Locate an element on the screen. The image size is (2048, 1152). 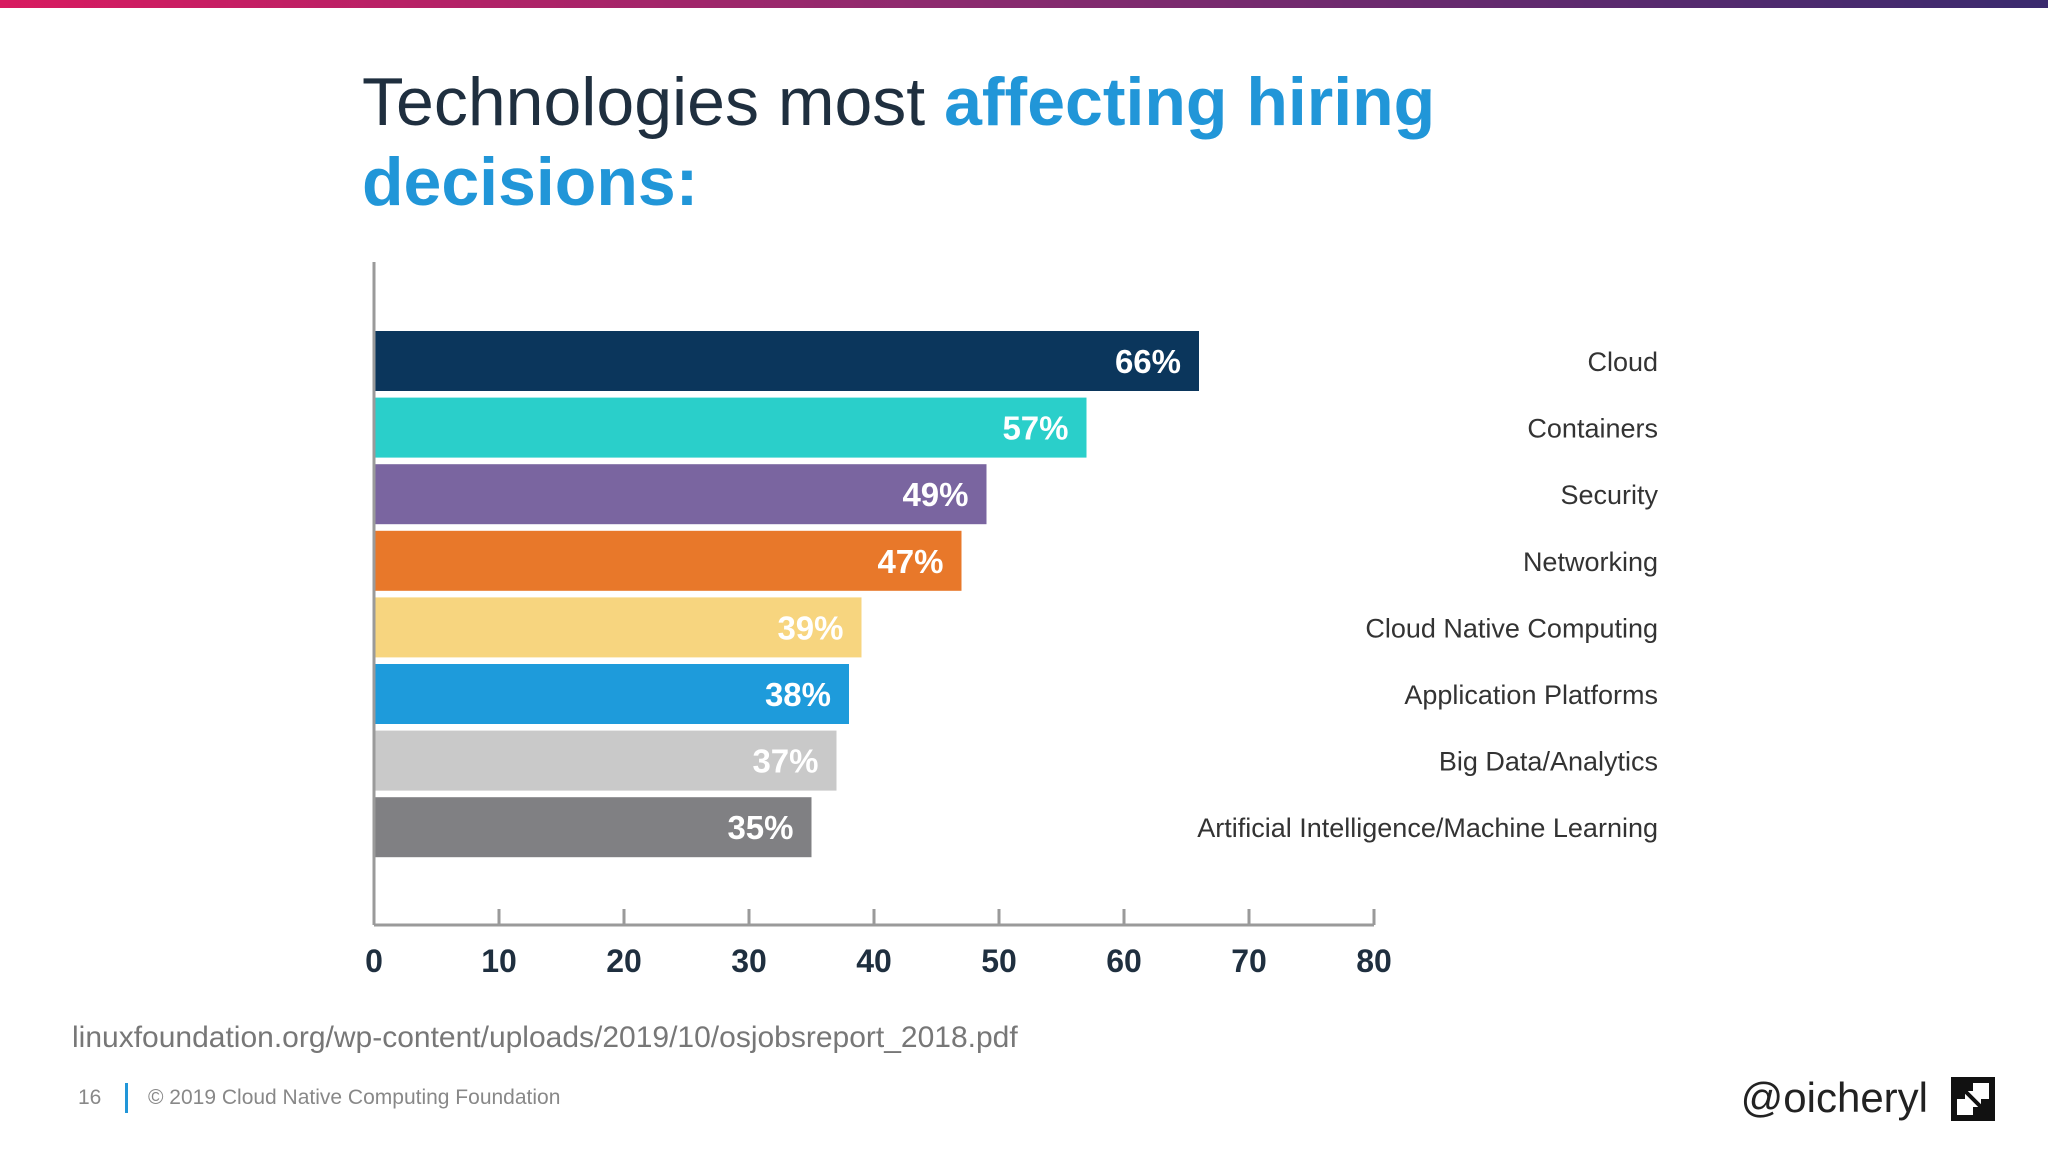
category-label: Containers is located at coordinates (1592, 429).